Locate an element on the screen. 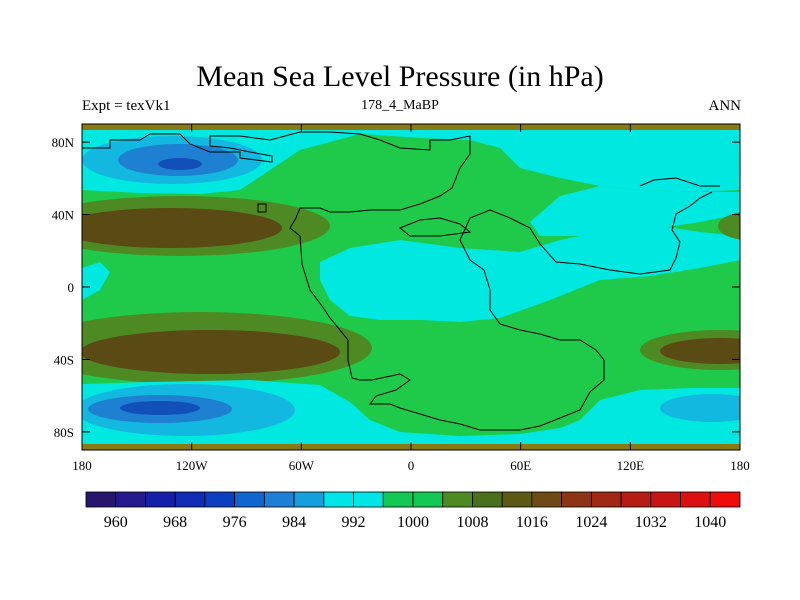  low-pressure-asia is located at coordinates (635, 211).